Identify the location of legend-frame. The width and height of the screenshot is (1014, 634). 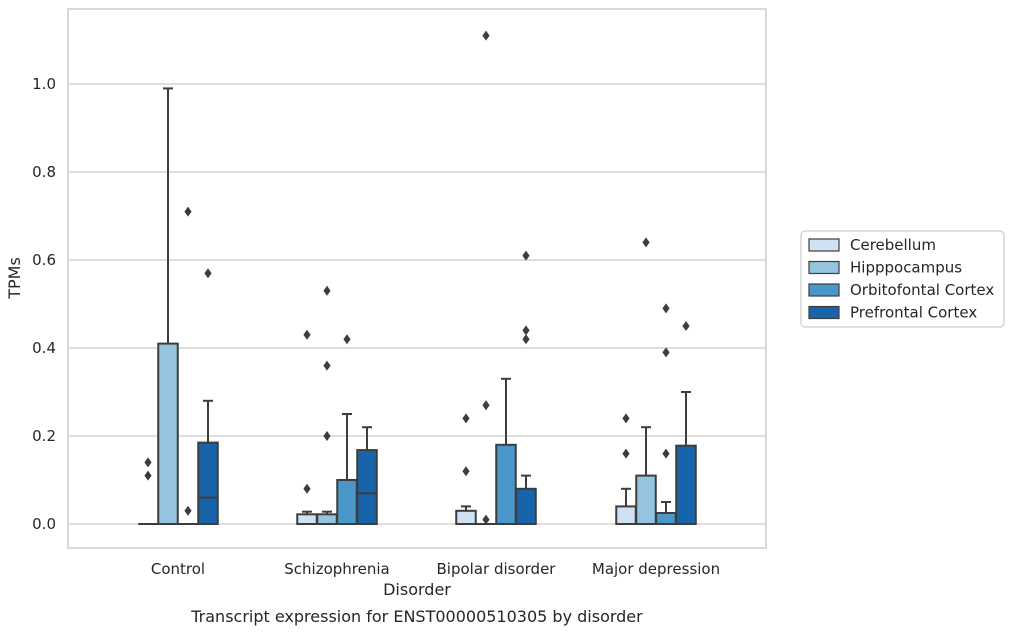
(902, 279).